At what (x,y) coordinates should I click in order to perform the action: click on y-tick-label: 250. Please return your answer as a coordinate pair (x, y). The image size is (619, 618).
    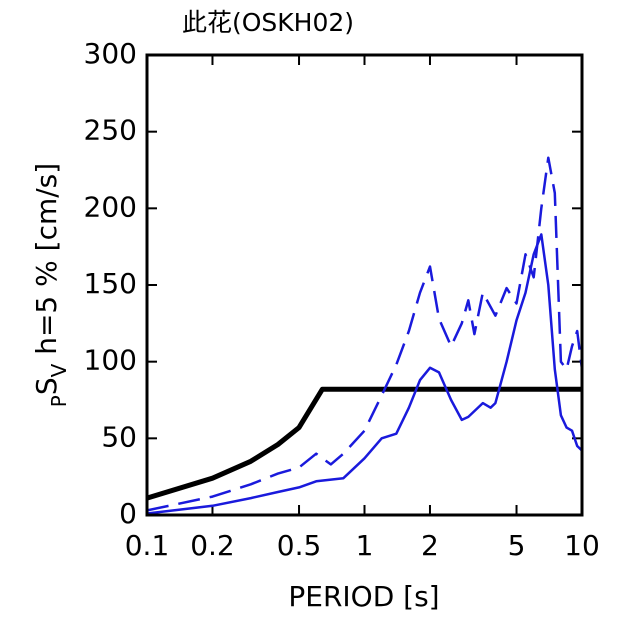
    Looking at the image, I should click on (110, 130).